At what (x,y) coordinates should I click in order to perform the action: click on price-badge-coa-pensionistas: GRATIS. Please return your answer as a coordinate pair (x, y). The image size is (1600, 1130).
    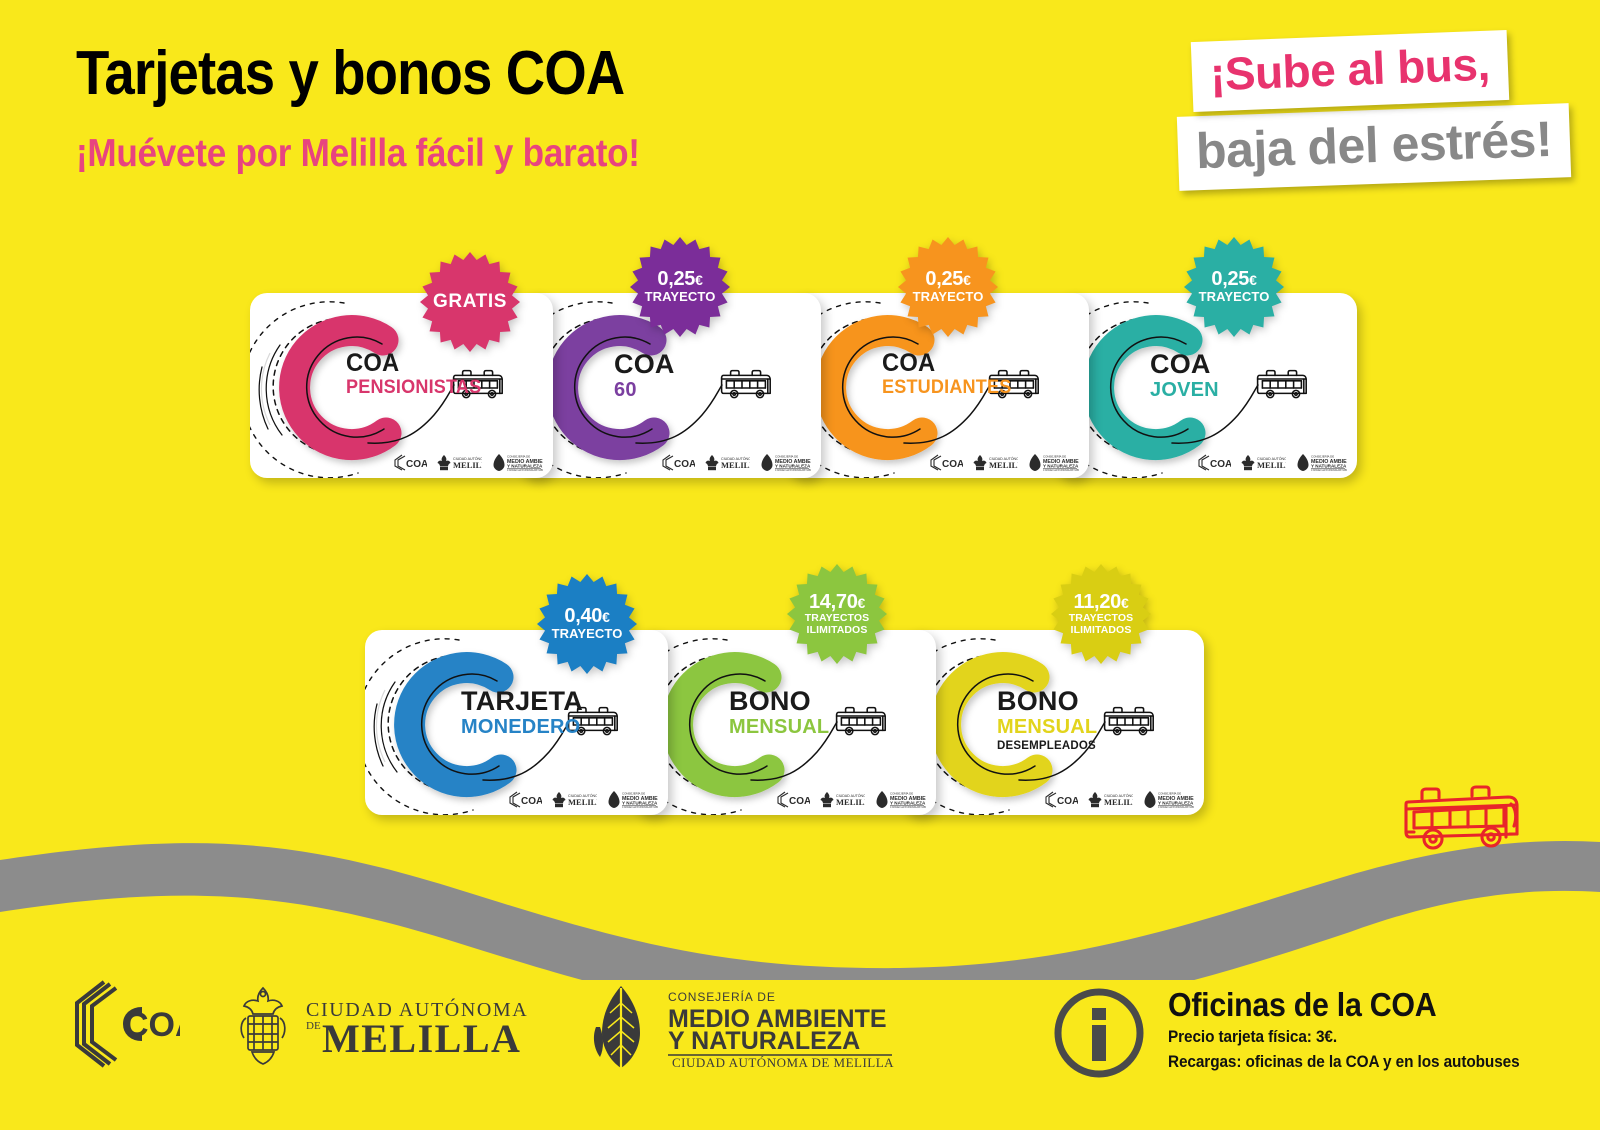
    Looking at the image, I should click on (470, 302).